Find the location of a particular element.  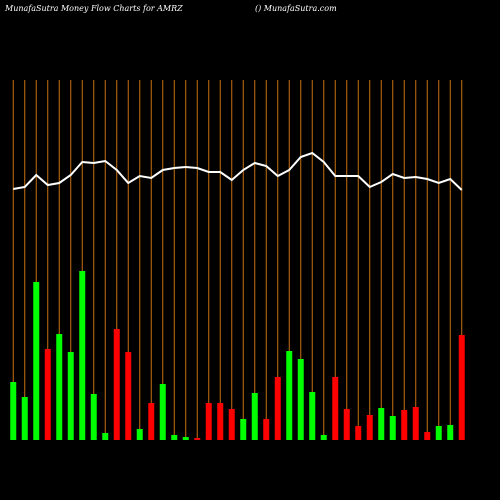

chart-title: MunafaSutra Money Flow Charts for AMRZ is located at coordinates (93, 8).